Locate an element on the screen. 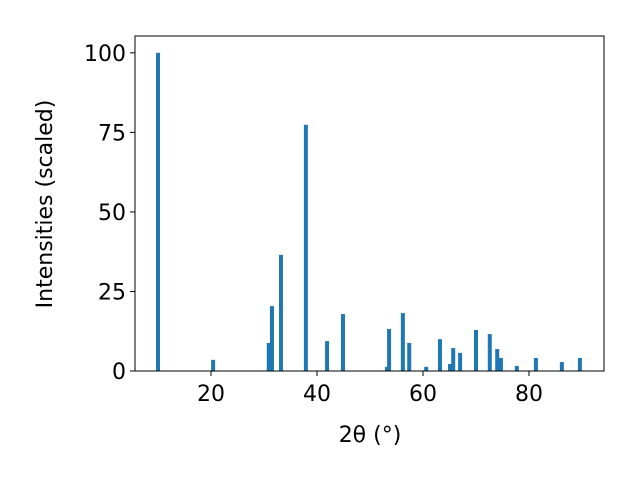  x-tick-label: 40 is located at coordinates (317, 394).